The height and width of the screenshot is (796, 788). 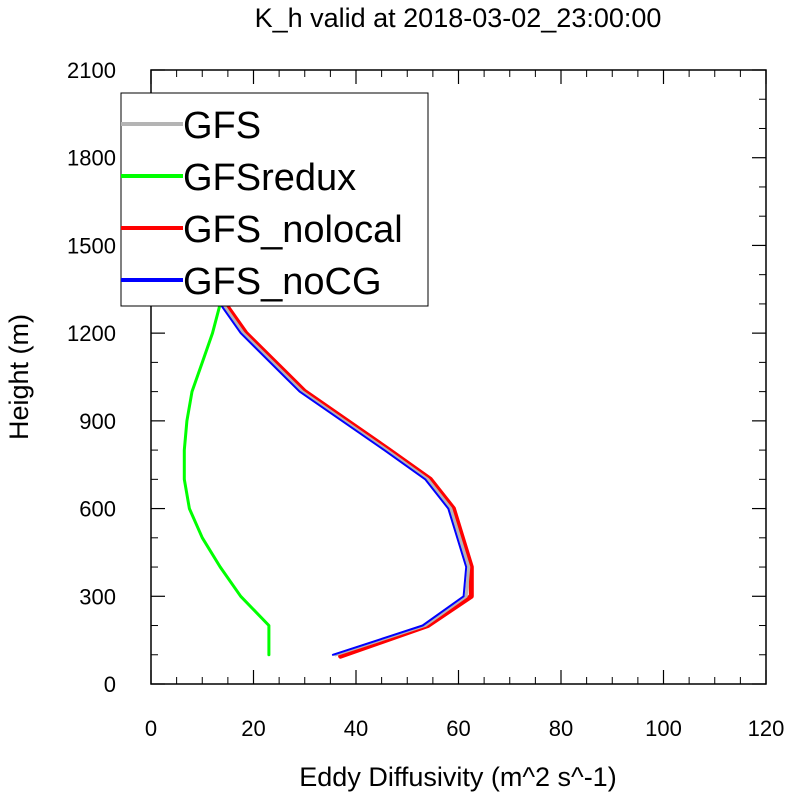 I want to click on x-tick-label: 100, so click(x=663, y=728).